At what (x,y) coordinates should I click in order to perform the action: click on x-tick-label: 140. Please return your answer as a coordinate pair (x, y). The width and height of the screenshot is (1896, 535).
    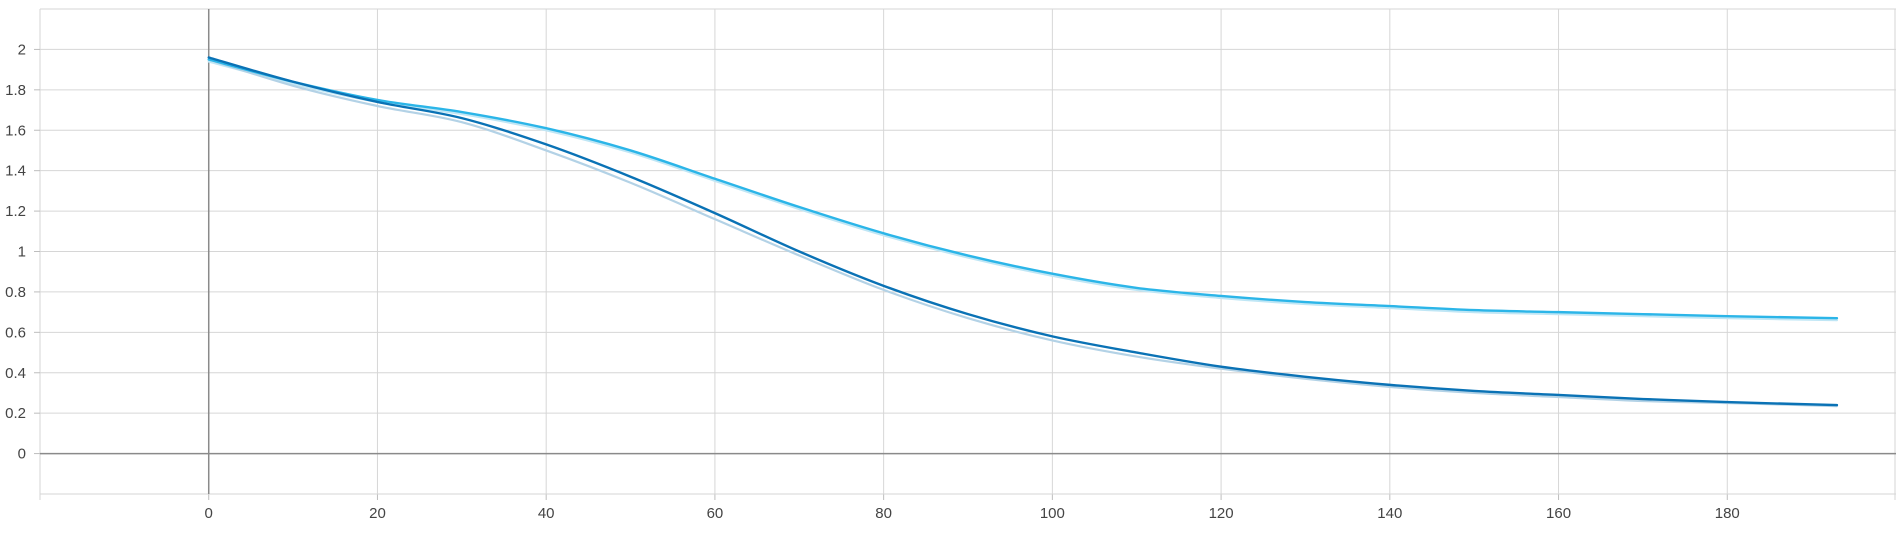
    Looking at the image, I should click on (1389, 513).